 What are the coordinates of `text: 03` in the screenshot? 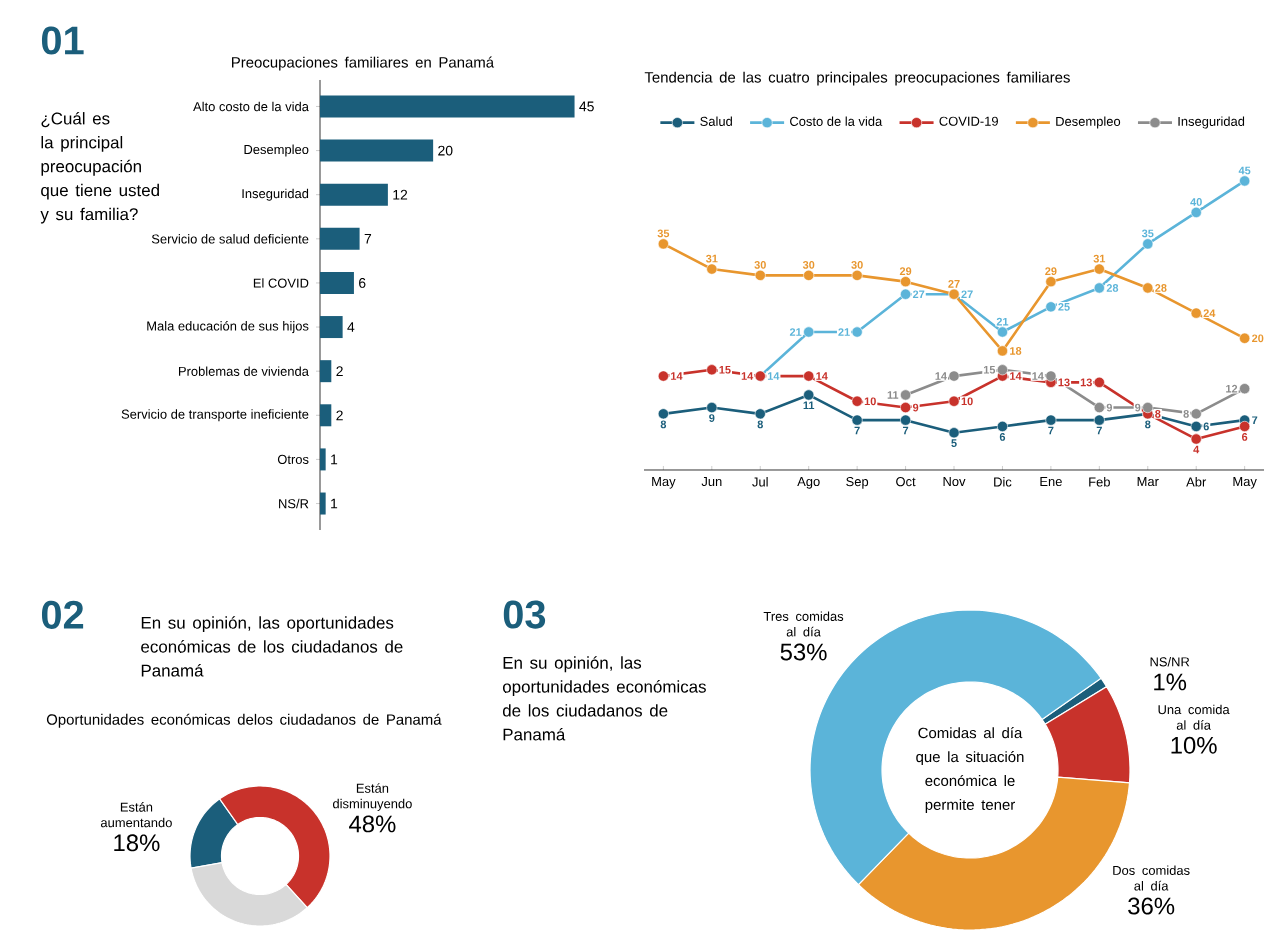 It's located at (524, 614).